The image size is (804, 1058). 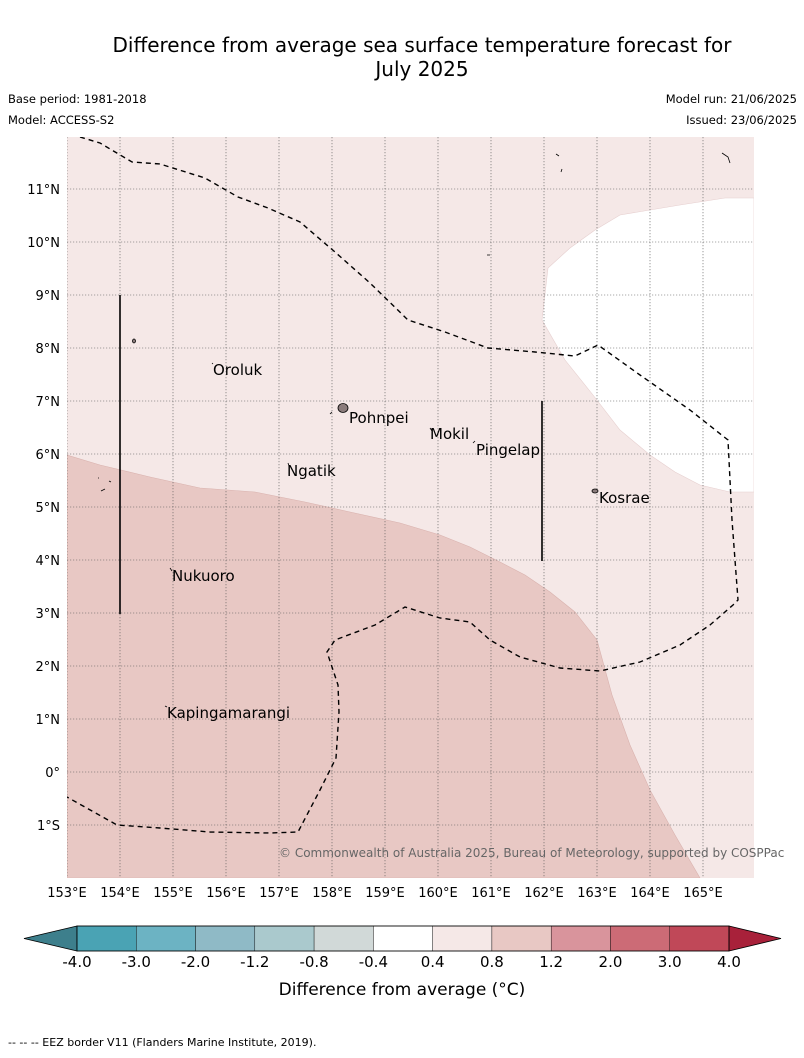 I want to click on title-line-2: July 2025, so click(x=422, y=69).